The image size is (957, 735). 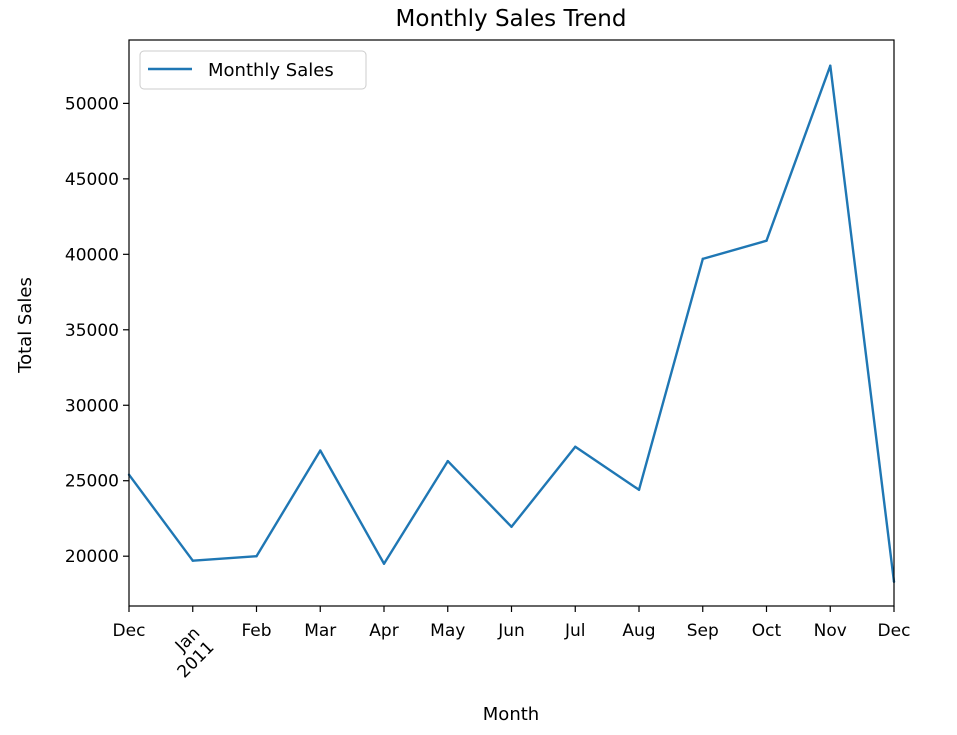 I want to click on legend: Monthly Sales, so click(x=253, y=70).